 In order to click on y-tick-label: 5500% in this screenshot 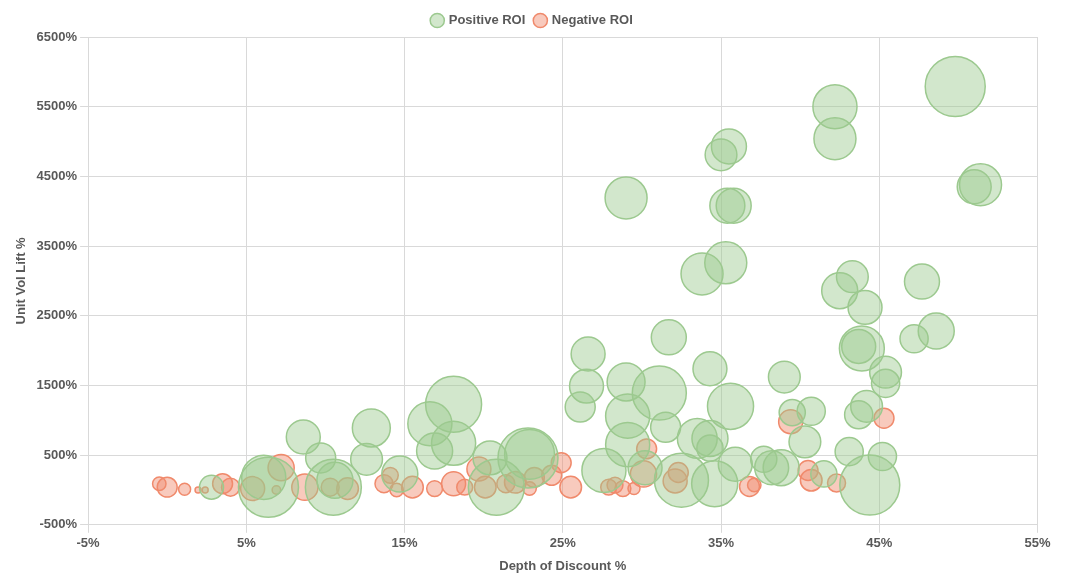, I will do `click(57, 106)`.